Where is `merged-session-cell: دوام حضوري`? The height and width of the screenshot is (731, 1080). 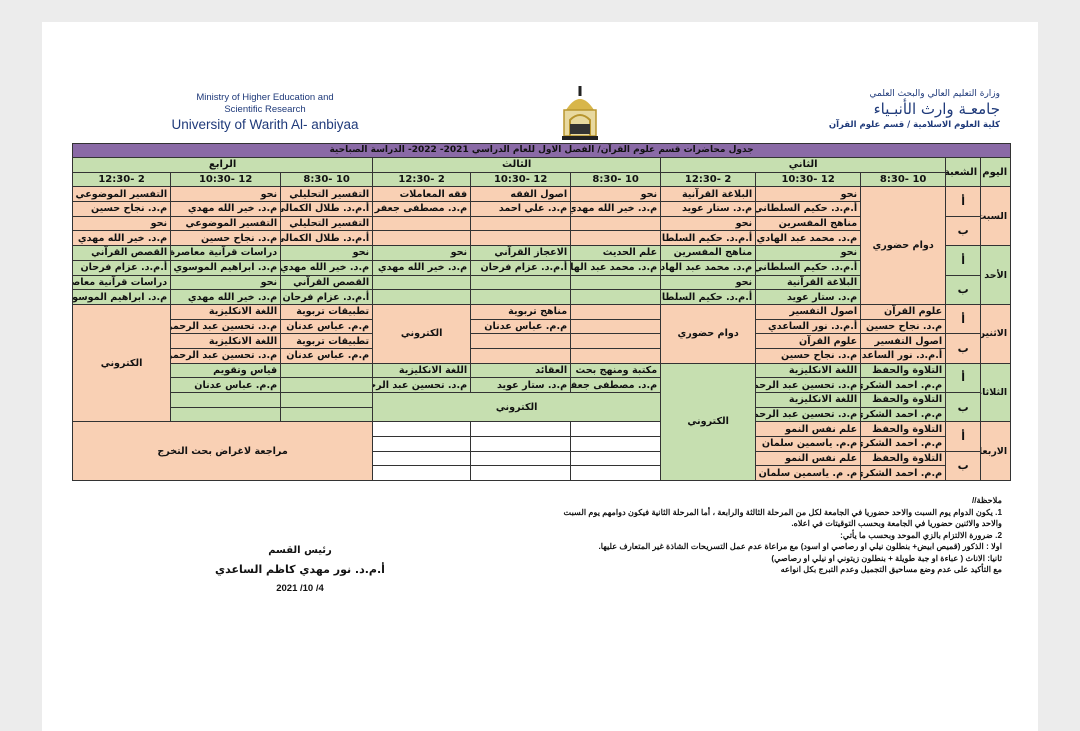
merged-session-cell: دوام حضوري is located at coordinates (903, 245).